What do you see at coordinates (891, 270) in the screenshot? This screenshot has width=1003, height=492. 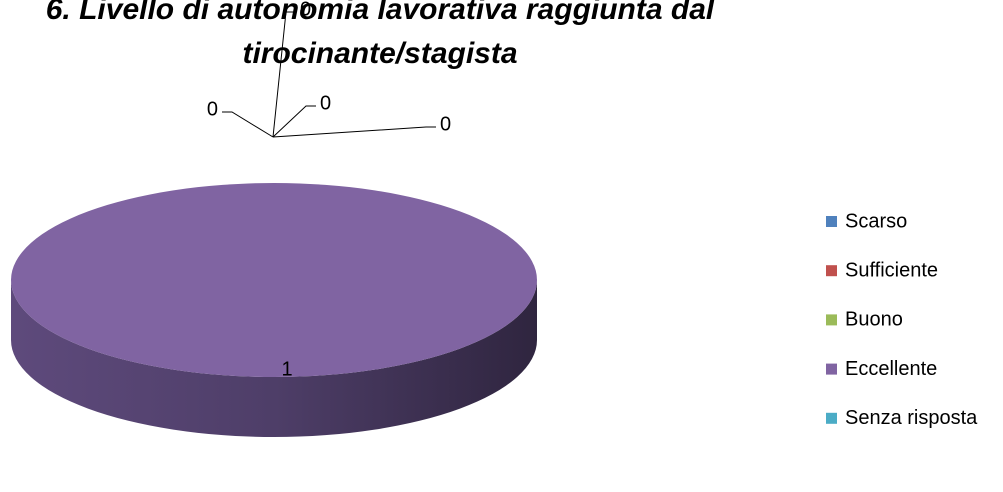 I see `legend-label: Sufficiente` at bounding box center [891, 270].